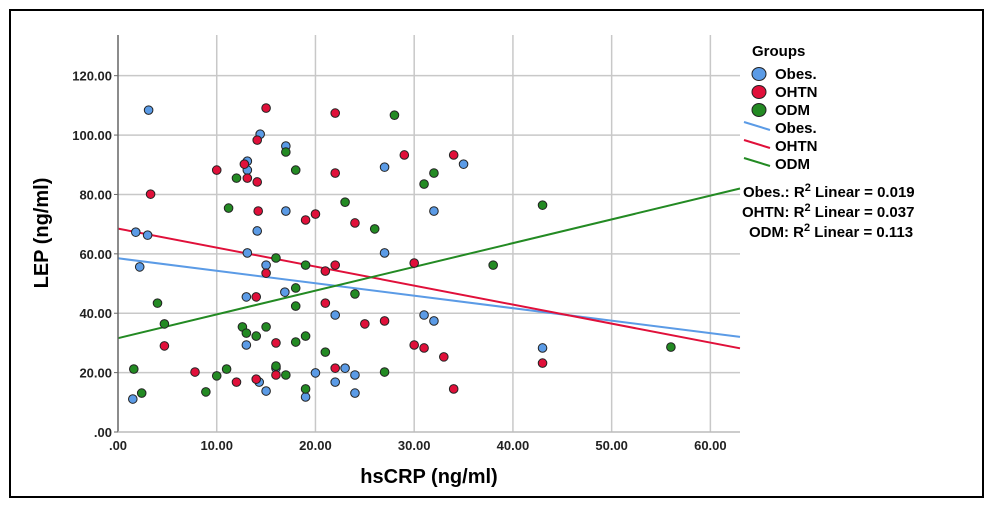 The height and width of the screenshot is (511, 995). Describe the element at coordinates (42, 233) in the screenshot. I see `y-axis-label: LEP (ng/ml)` at that location.